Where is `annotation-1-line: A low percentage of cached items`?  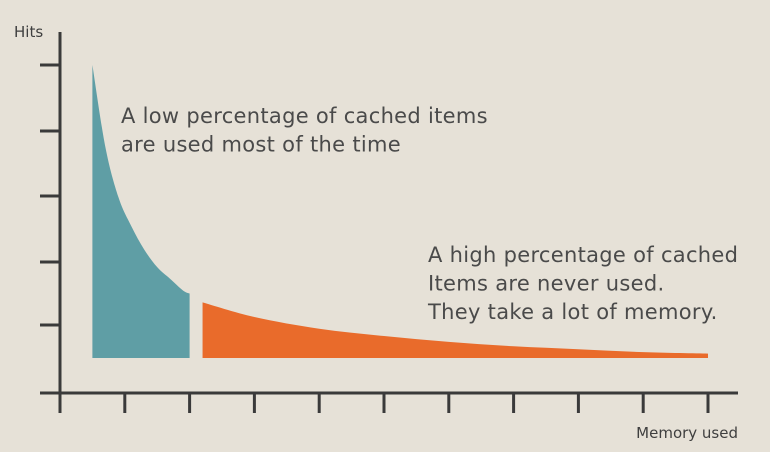
annotation-1-line: A low percentage of cached items is located at coordinates (304, 116).